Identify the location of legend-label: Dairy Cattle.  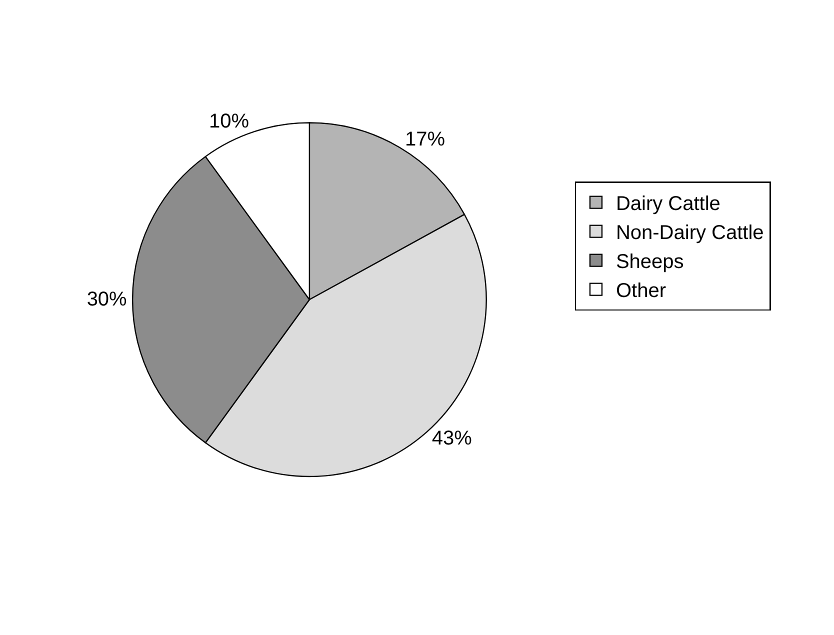
(668, 204).